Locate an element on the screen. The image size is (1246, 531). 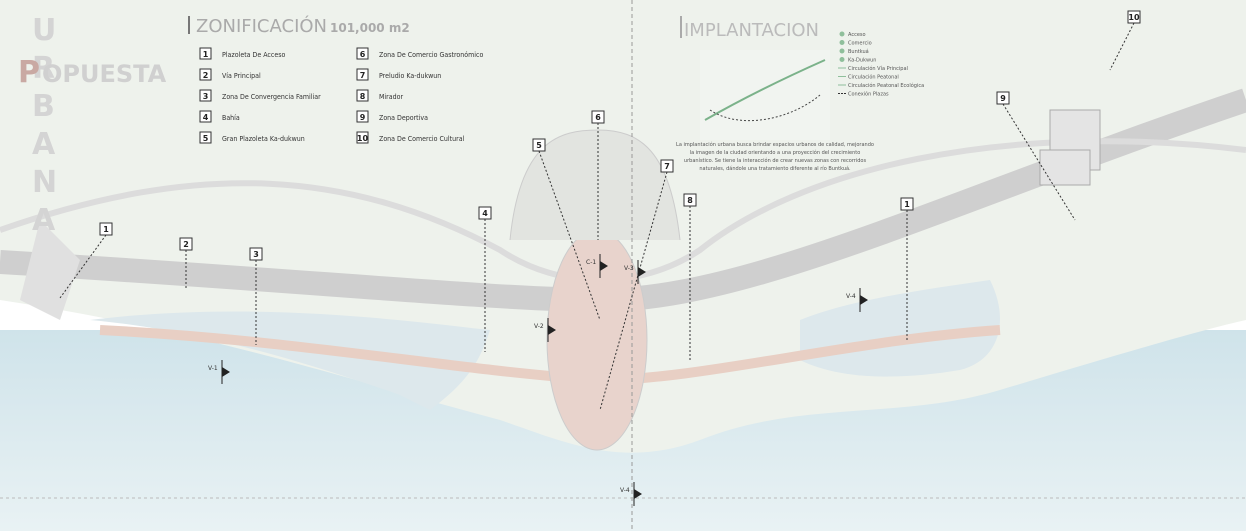
legend-label: Comercio is located at coordinates (860, 44).